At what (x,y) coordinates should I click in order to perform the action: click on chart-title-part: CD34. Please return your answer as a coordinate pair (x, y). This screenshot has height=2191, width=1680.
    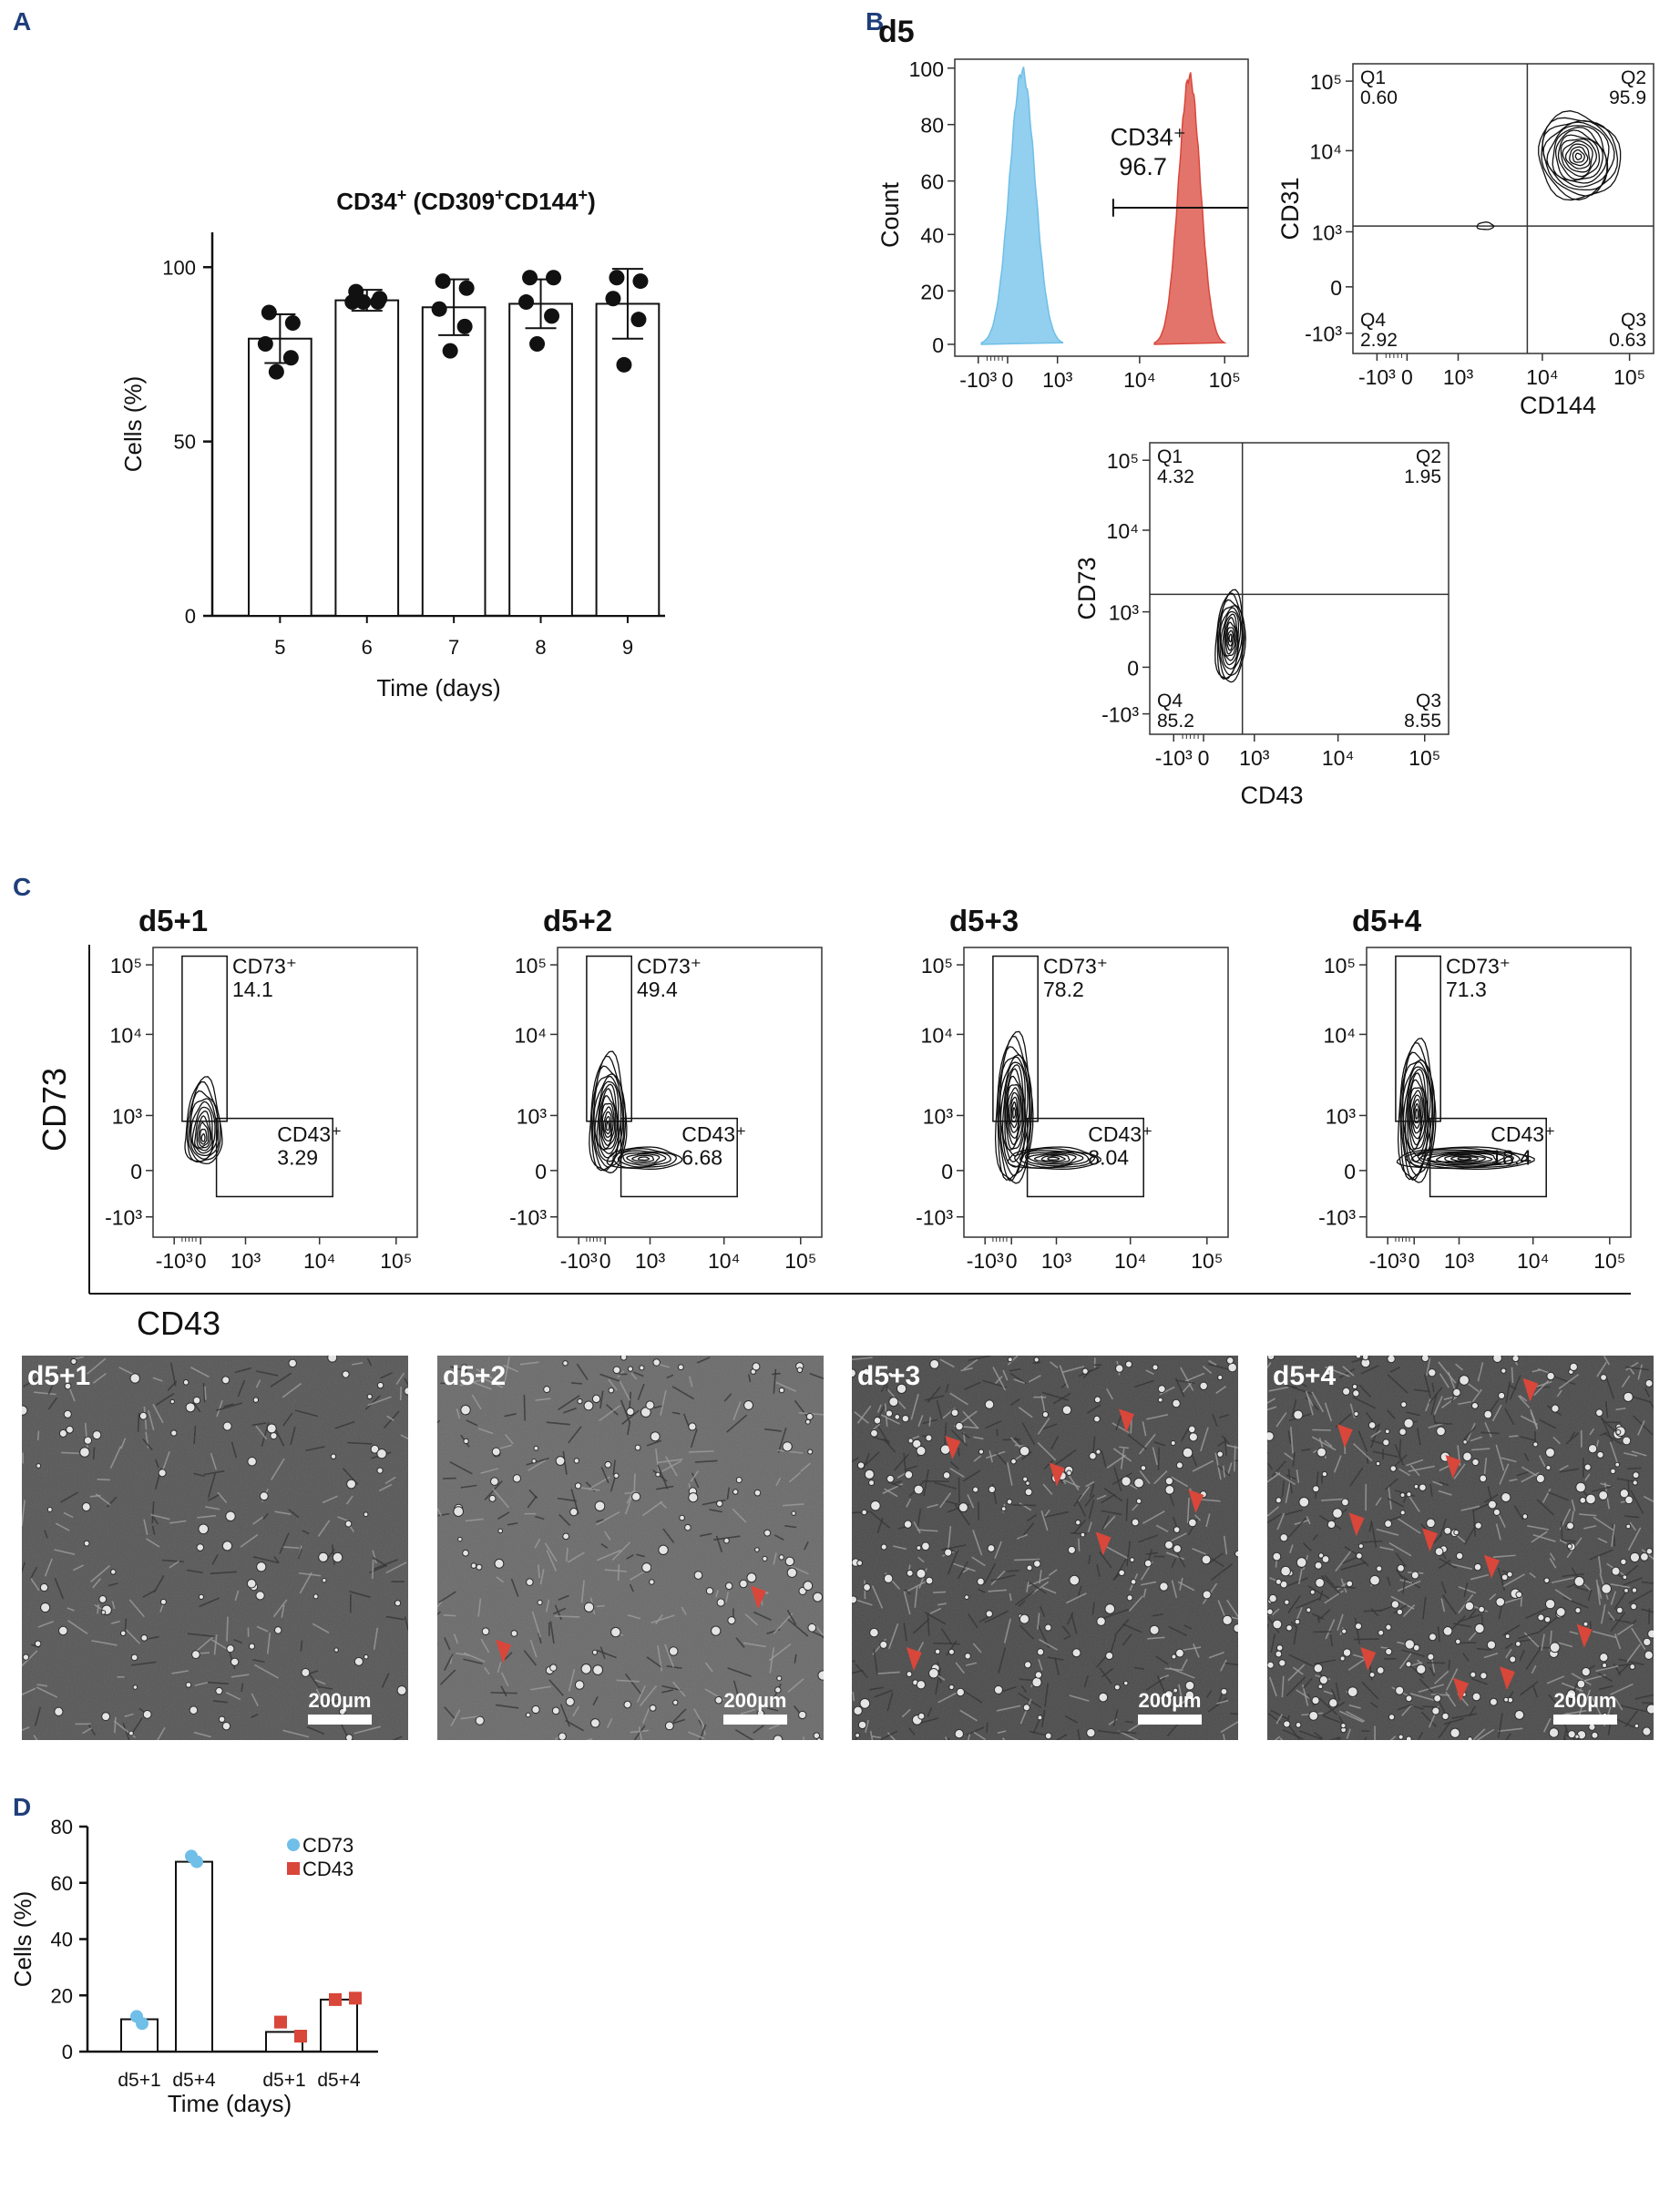
    Looking at the image, I should click on (367, 201).